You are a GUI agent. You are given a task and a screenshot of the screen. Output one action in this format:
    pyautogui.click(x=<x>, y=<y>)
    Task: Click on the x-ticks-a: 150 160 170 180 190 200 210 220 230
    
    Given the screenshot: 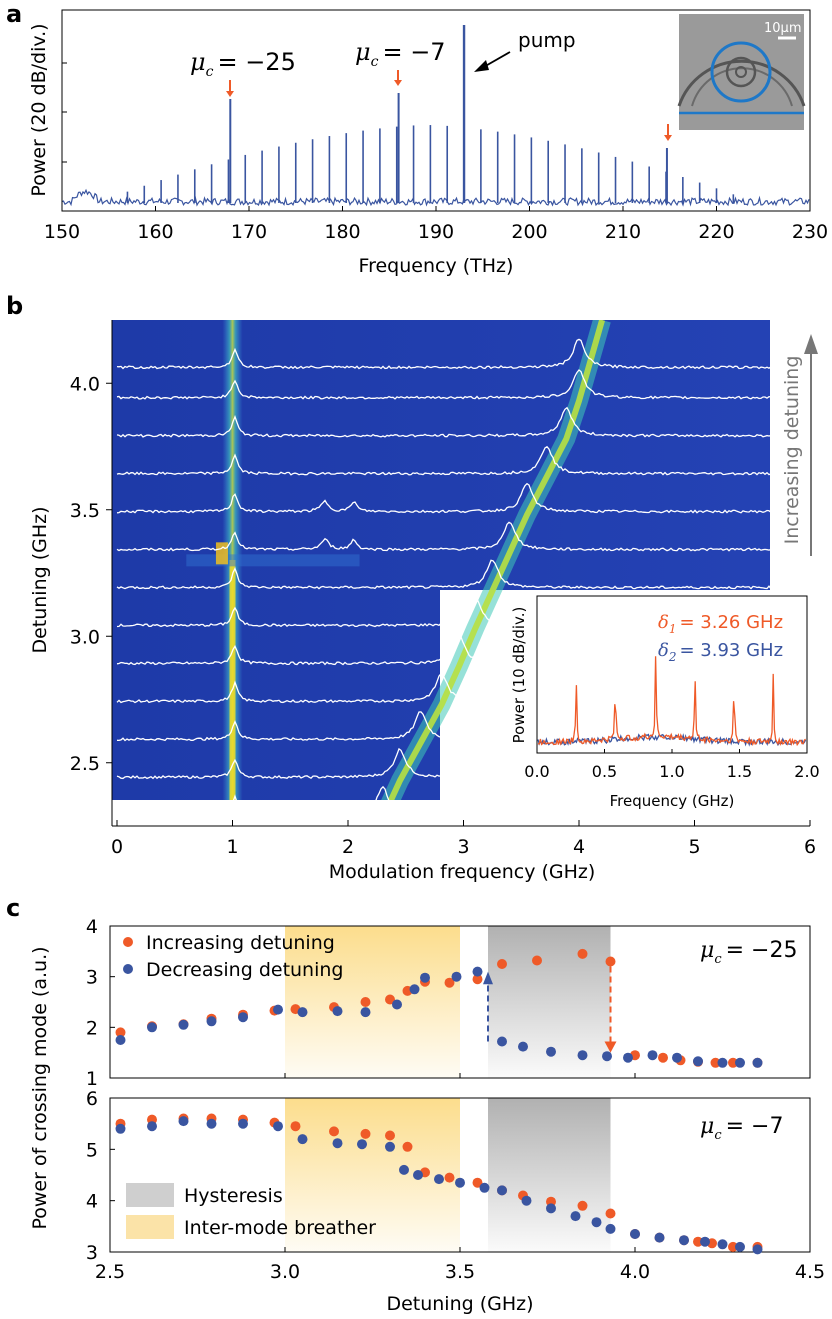 What is the action you would take?
    pyautogui.click(x=436, y=224)
    